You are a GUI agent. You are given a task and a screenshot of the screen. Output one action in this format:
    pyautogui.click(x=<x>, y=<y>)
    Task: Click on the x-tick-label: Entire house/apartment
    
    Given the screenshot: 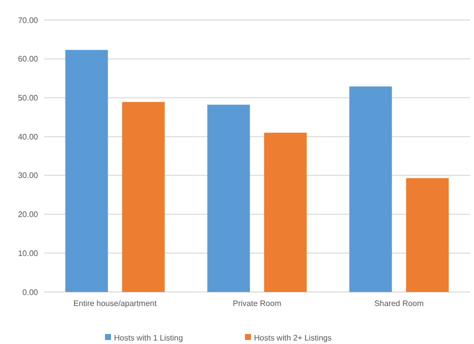 What is the action you would take?
    pyautogui.click(x=115, y=303)
    